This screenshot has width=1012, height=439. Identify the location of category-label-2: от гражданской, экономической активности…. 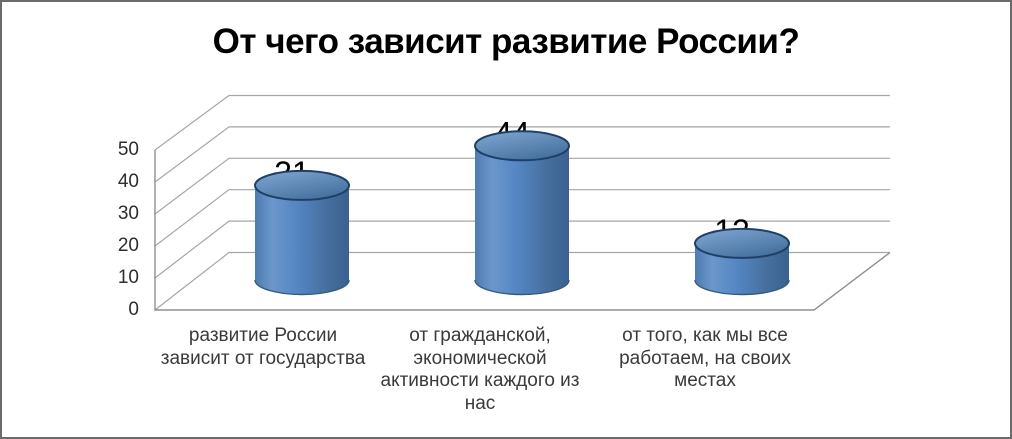
(480, 370).